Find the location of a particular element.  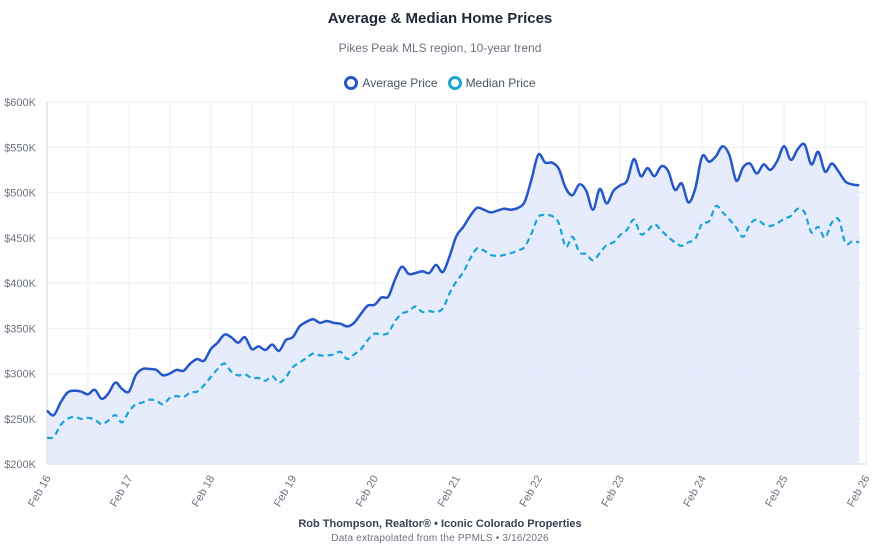

x-tick-label: Feb 17 is located at coordinates (122, 492).